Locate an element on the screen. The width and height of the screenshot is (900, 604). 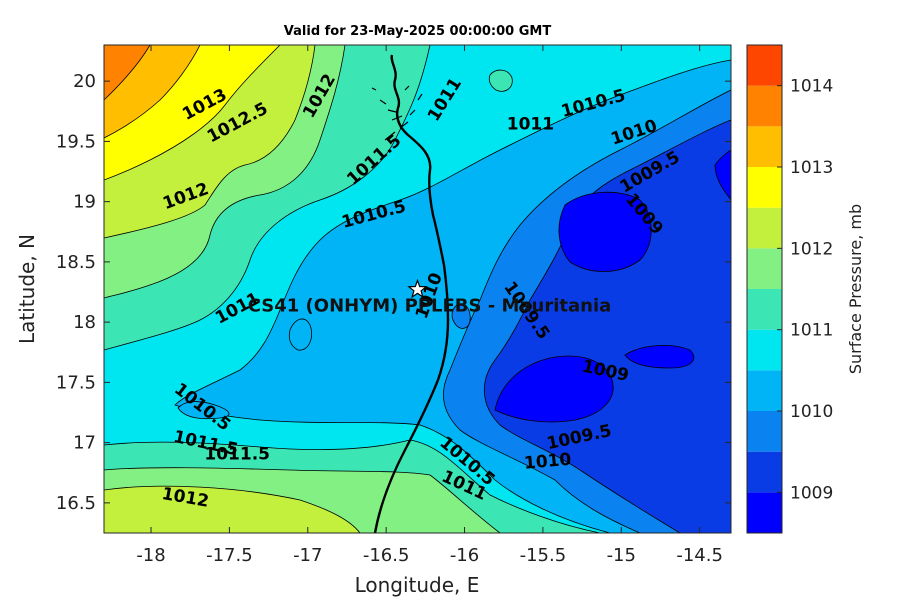
x-tick-label: -14.5 is located at coordinates (699, 555).